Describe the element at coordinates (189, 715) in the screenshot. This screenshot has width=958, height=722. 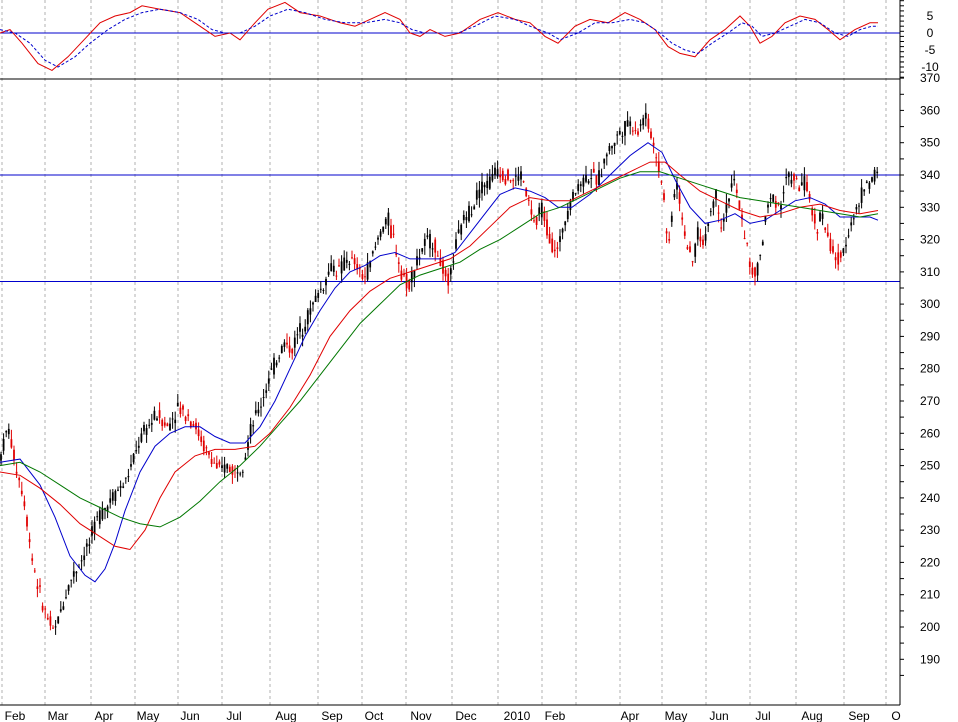
I see `x-tick-label: Jun` at that location.